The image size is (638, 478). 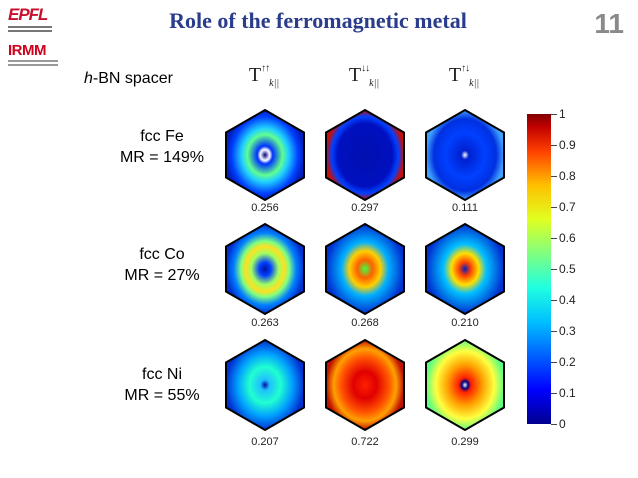 What do you see at coordinates (162, 395) in the screenshot?
I see `magnetoresistance-value: MR = 55%` at bounding box center [162, 395].